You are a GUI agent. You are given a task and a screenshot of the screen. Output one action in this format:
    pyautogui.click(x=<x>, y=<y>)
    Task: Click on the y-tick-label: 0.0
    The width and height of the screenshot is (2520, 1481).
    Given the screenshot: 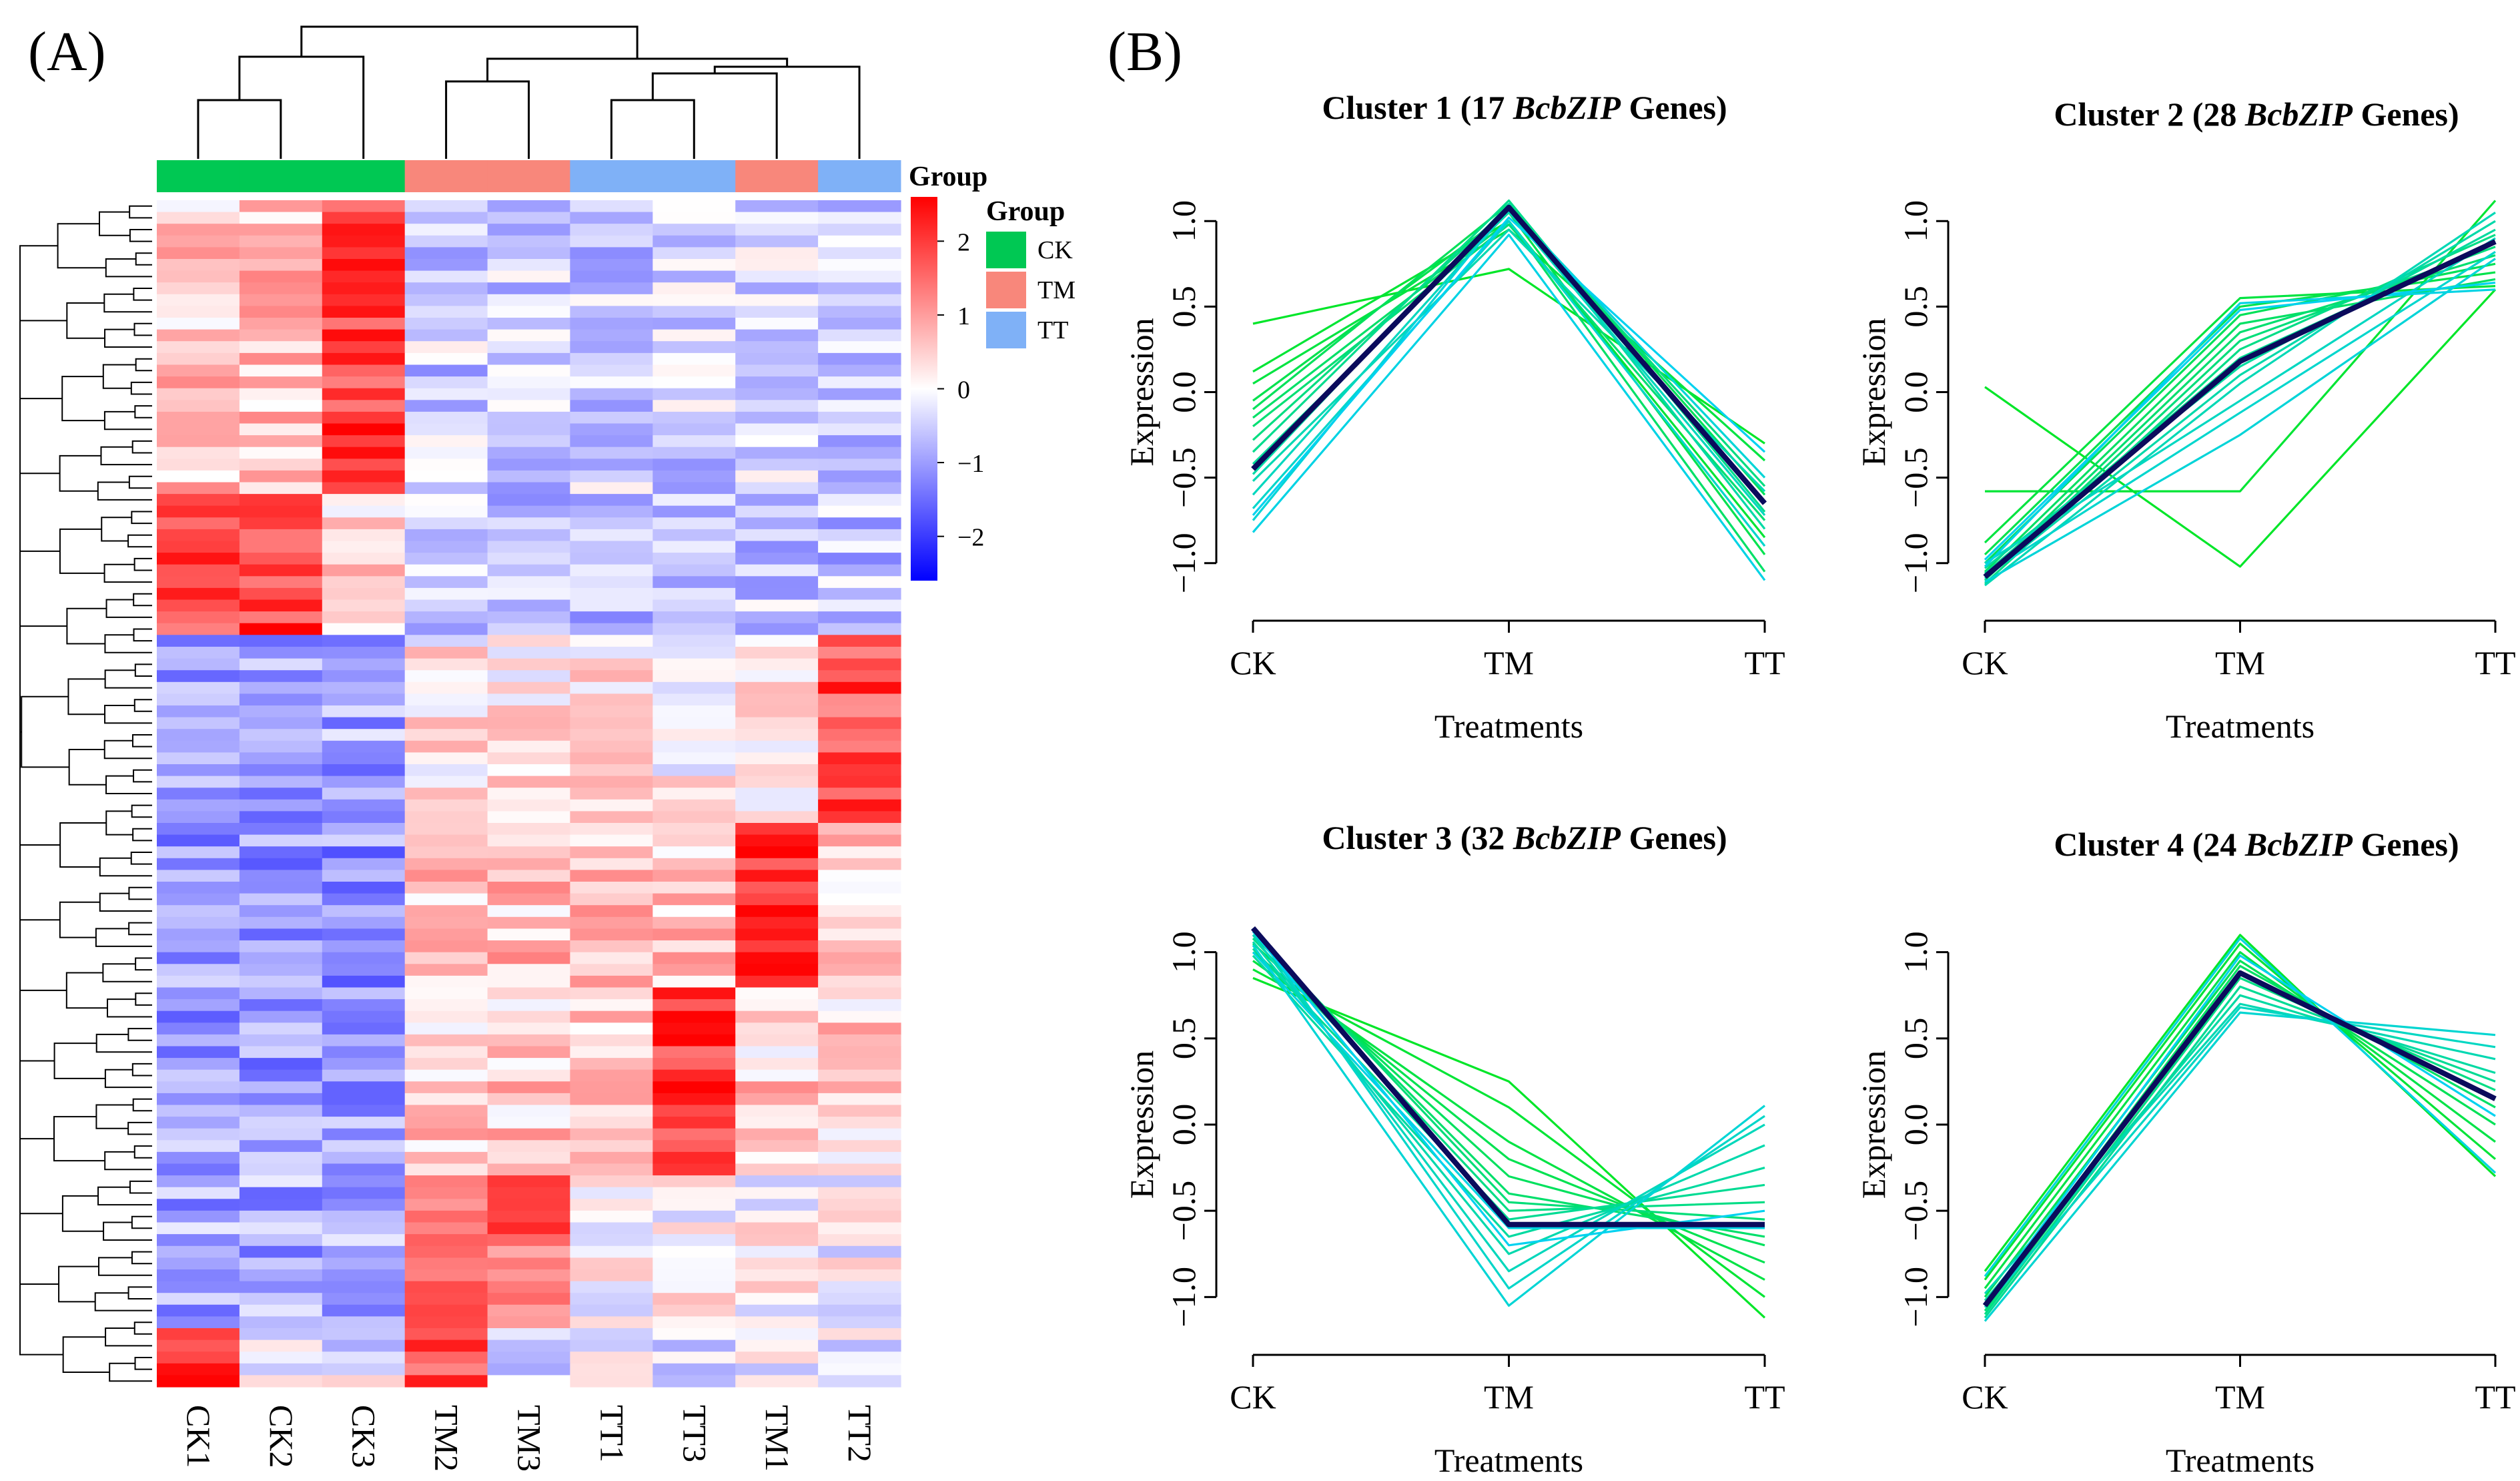 What is the action you would take?
    pyautogui.click(x=1183, y=1125)
    